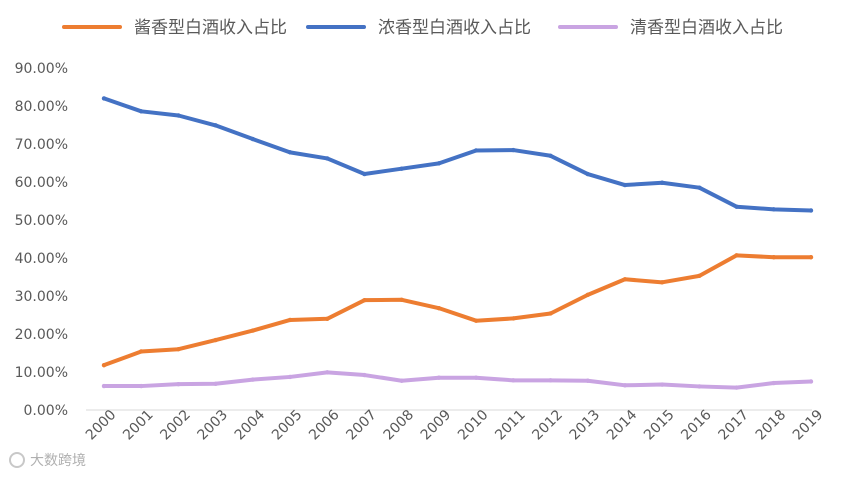 Image resolution: width=853 pixels, height=478 pixels. I want to click on y-tick-label: 40.00%, so click(41, 259).